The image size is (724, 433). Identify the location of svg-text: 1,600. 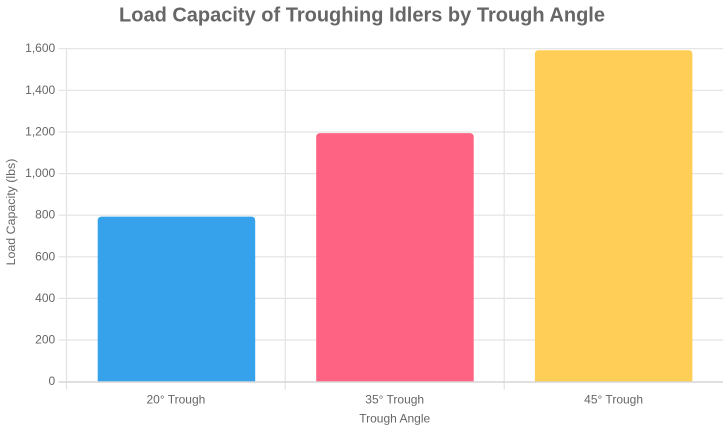
(40, 48).